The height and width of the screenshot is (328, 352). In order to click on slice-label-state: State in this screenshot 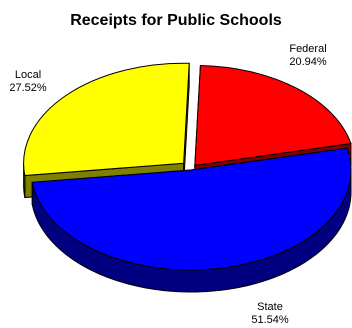, I will do `click(270, 307)`.